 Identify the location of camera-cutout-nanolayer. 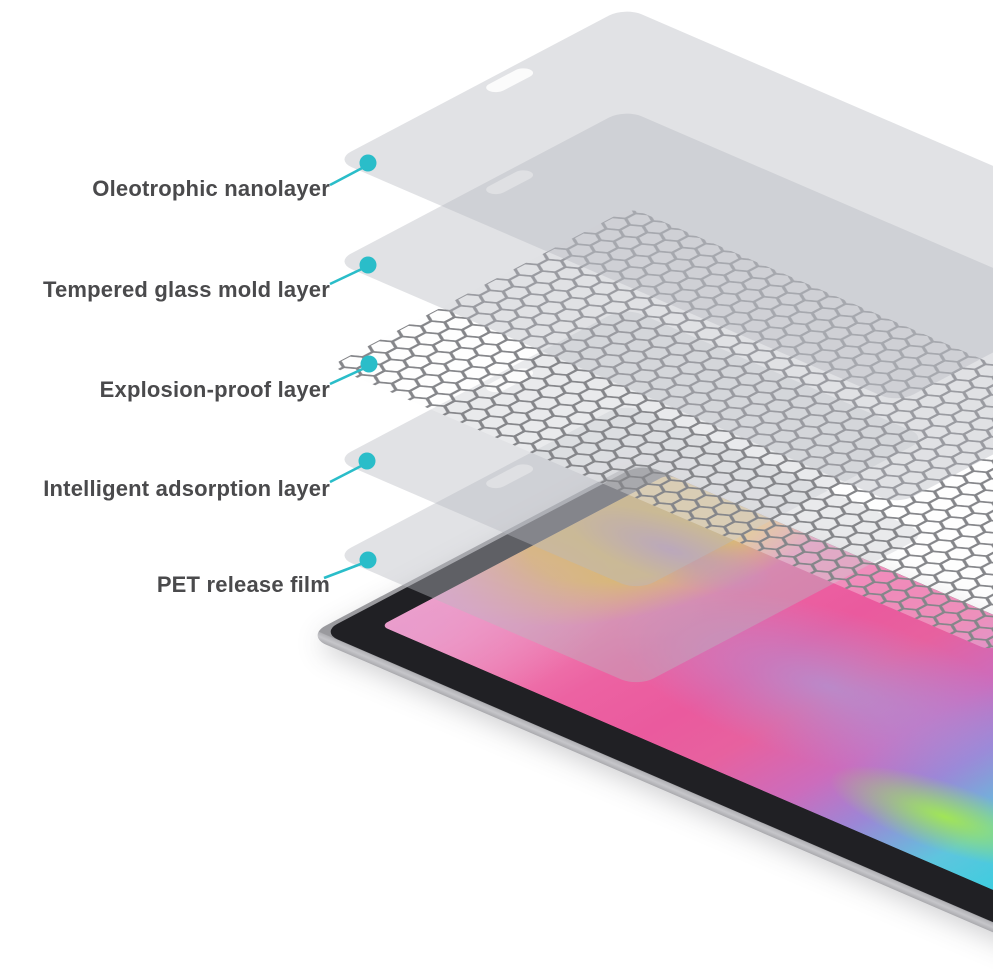
(509, 80).